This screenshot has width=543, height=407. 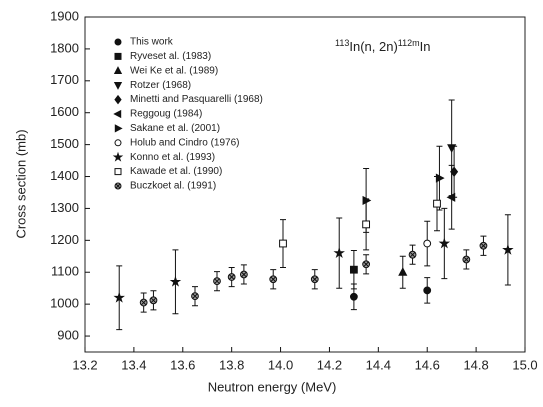 I want to click on x-tick-label: 13.6, so click(x=182, y=364).